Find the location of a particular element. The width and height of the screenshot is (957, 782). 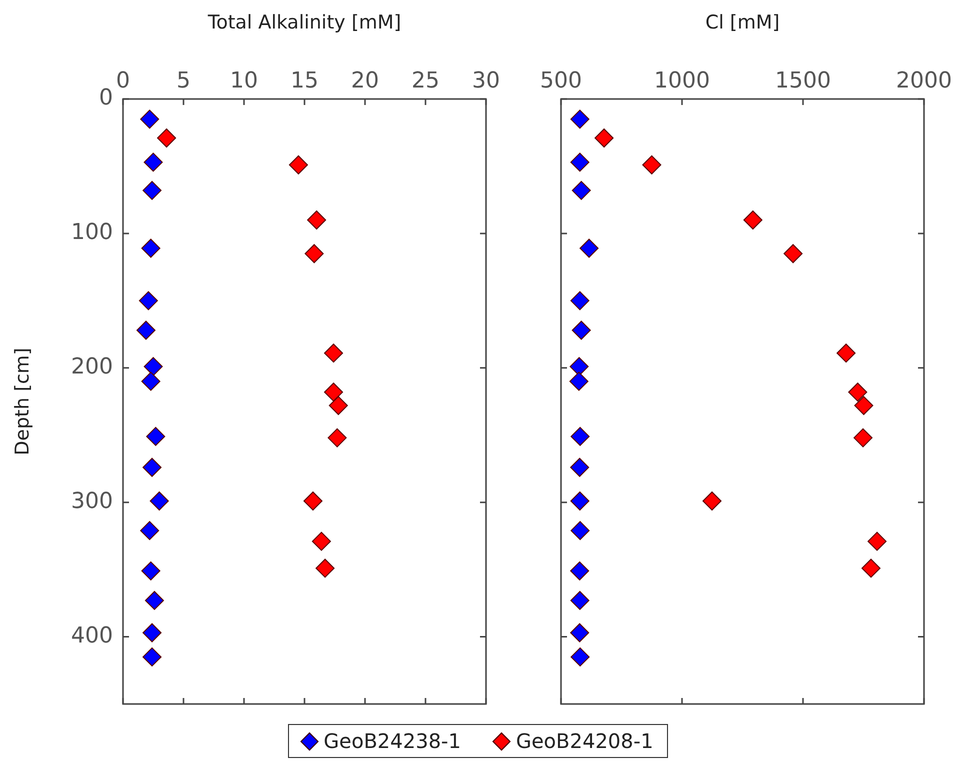

x-tick-label: 25 is located at coordinates (426, 81).